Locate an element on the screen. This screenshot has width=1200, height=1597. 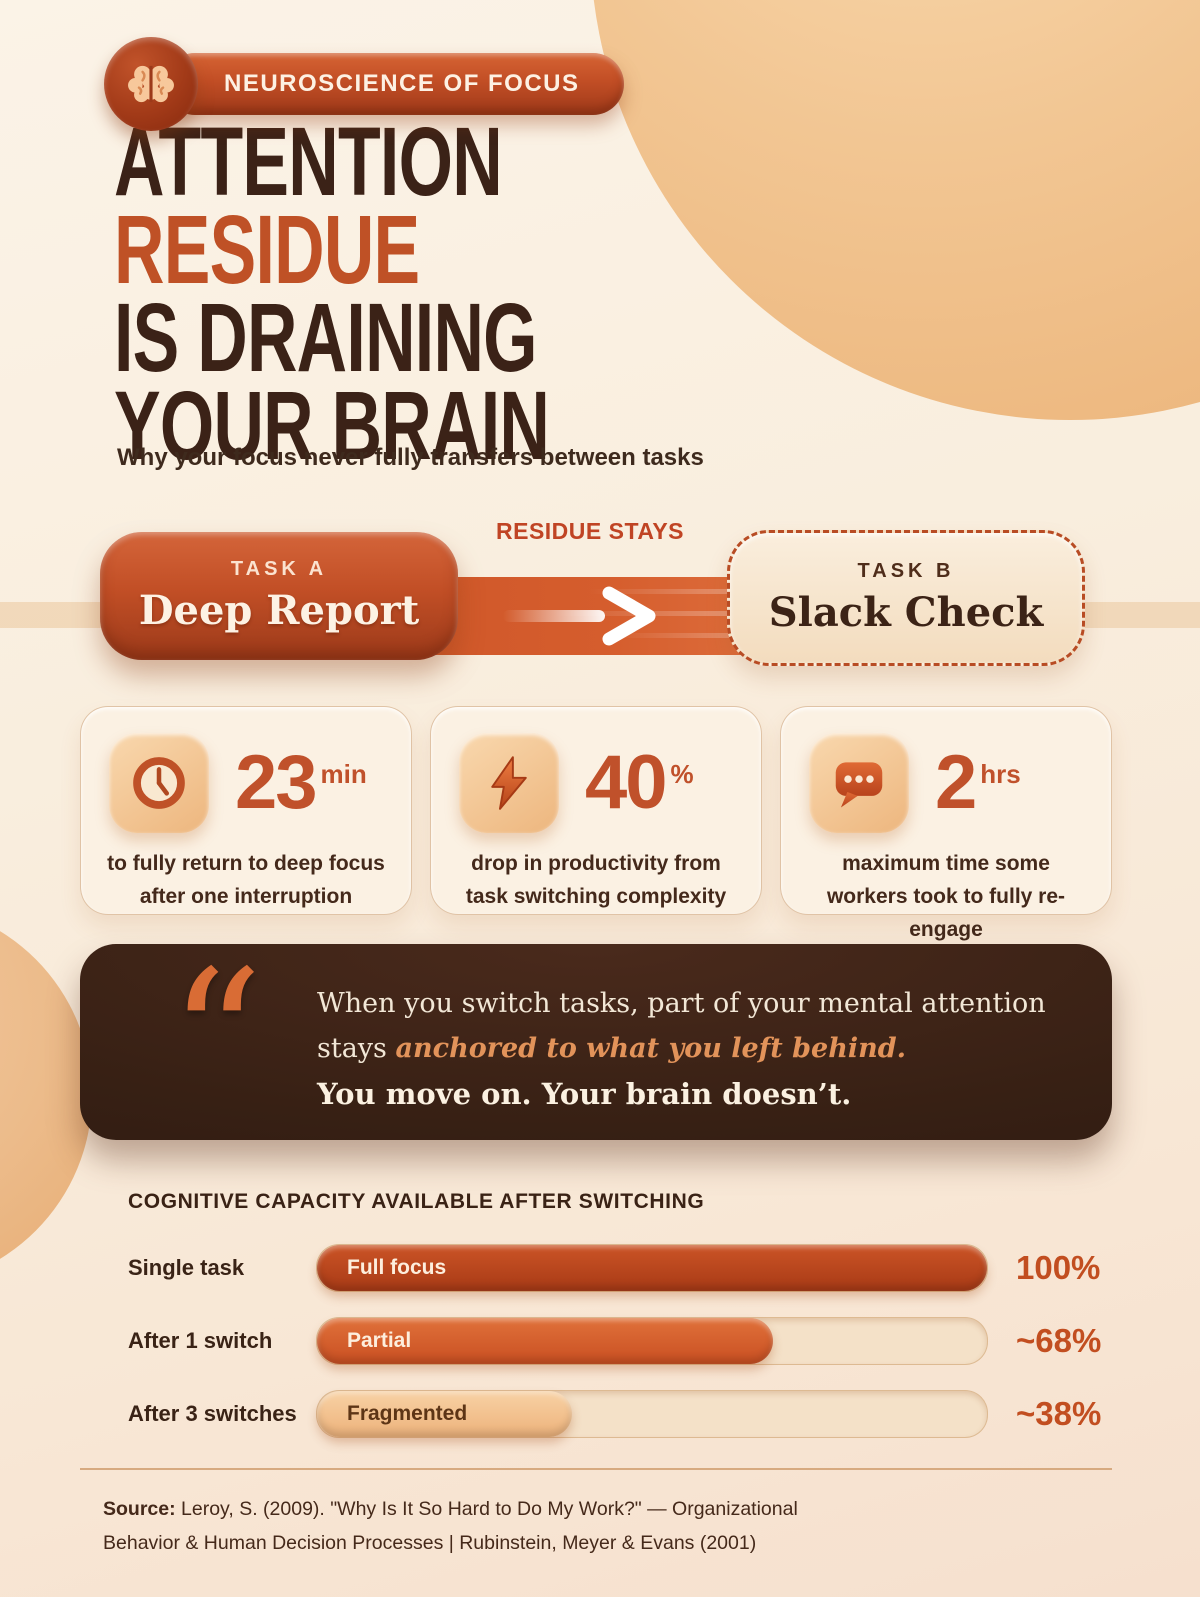
task-b-kicker: TASK B is located at coordinates (906, 571).